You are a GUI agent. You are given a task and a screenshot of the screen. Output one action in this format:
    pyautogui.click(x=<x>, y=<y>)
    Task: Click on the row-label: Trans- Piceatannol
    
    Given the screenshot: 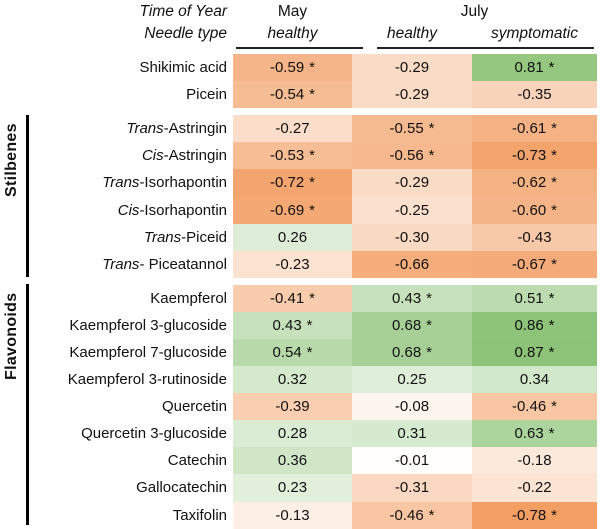 What is the action you would take?
    pyautogui.click(x=164, y=264)
    